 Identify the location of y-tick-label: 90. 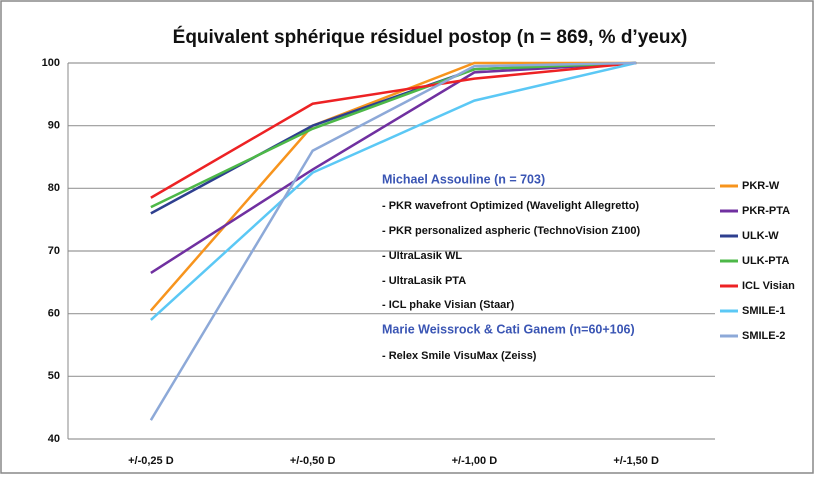
(54, 126).